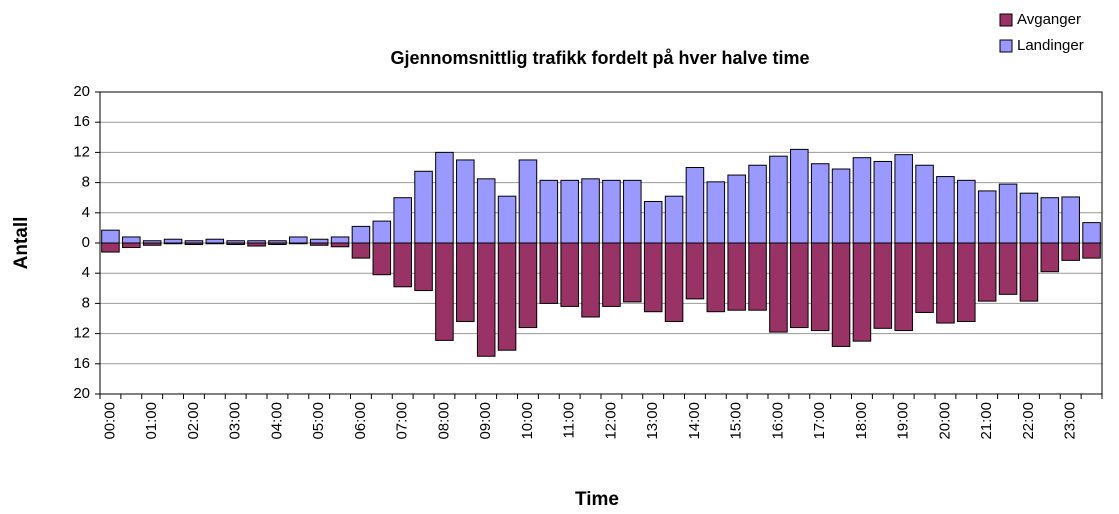  Describe the element at coordinates (1070, 421) in the screenshot. I see `x-tick-label: 23:00` at that location.